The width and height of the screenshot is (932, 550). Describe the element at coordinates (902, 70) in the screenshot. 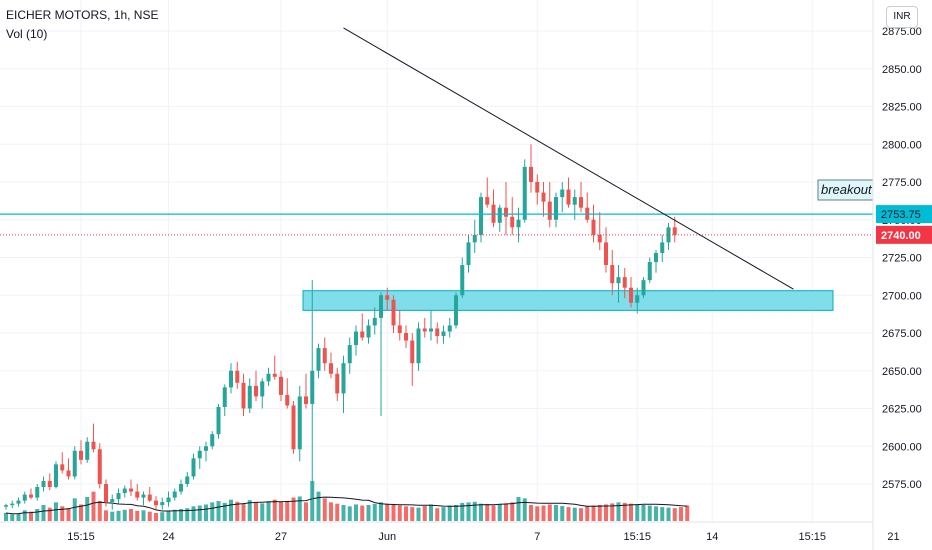

I see `y-tick-label: 2850.00` at that location.